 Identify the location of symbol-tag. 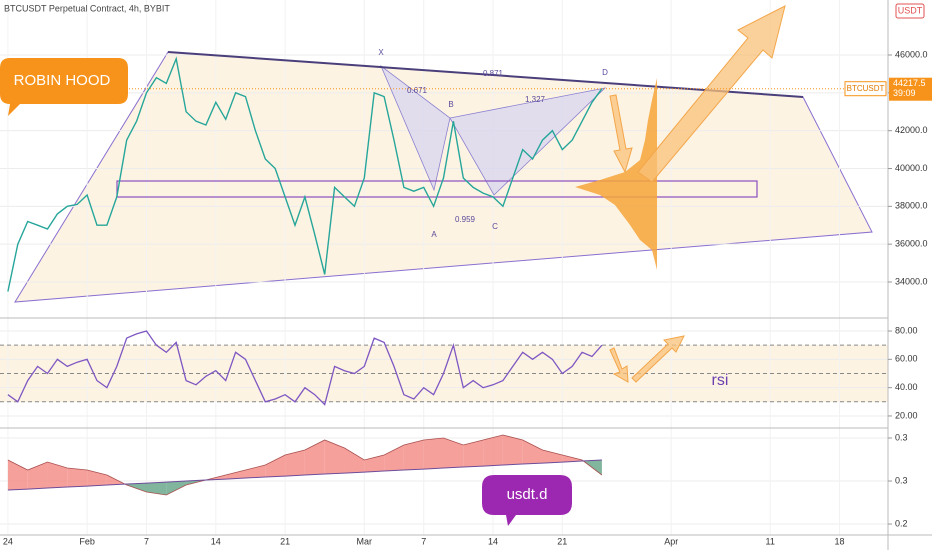
(865, 89).